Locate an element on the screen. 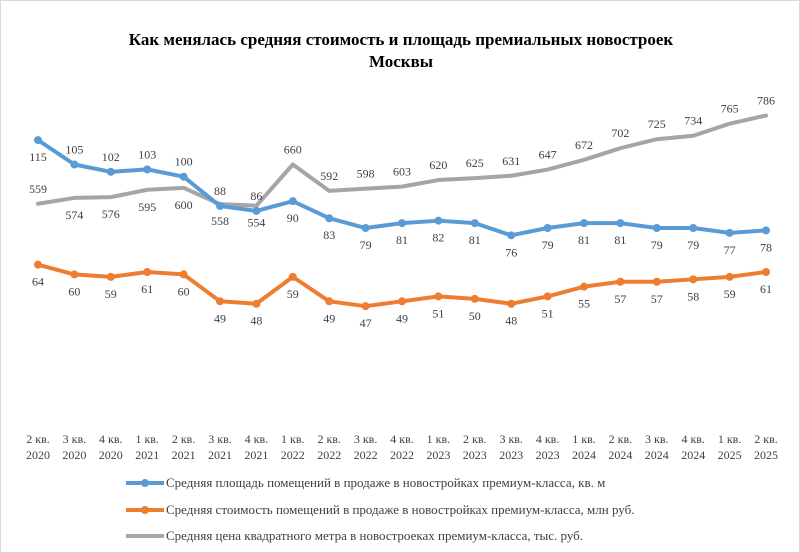  data-label: 61 is located at coordinates (766, 289).